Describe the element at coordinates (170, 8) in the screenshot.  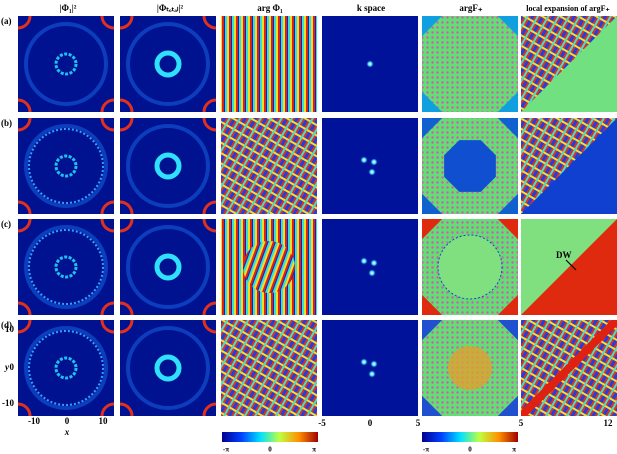
I see `column-header: |Φₜₒₜₐₗ|²` at that location.